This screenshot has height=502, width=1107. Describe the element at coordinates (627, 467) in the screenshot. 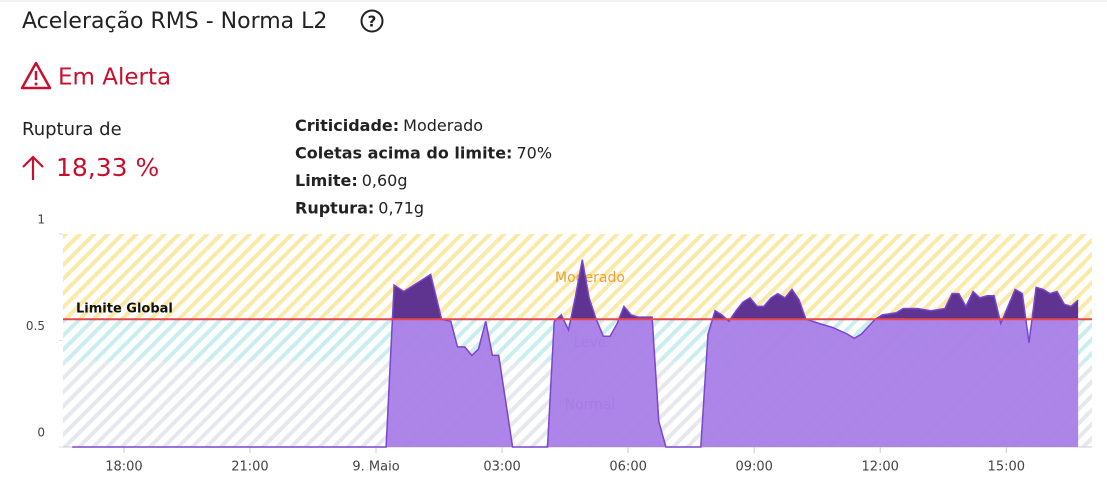

I see `x-tick-label: 06:00` at that location.